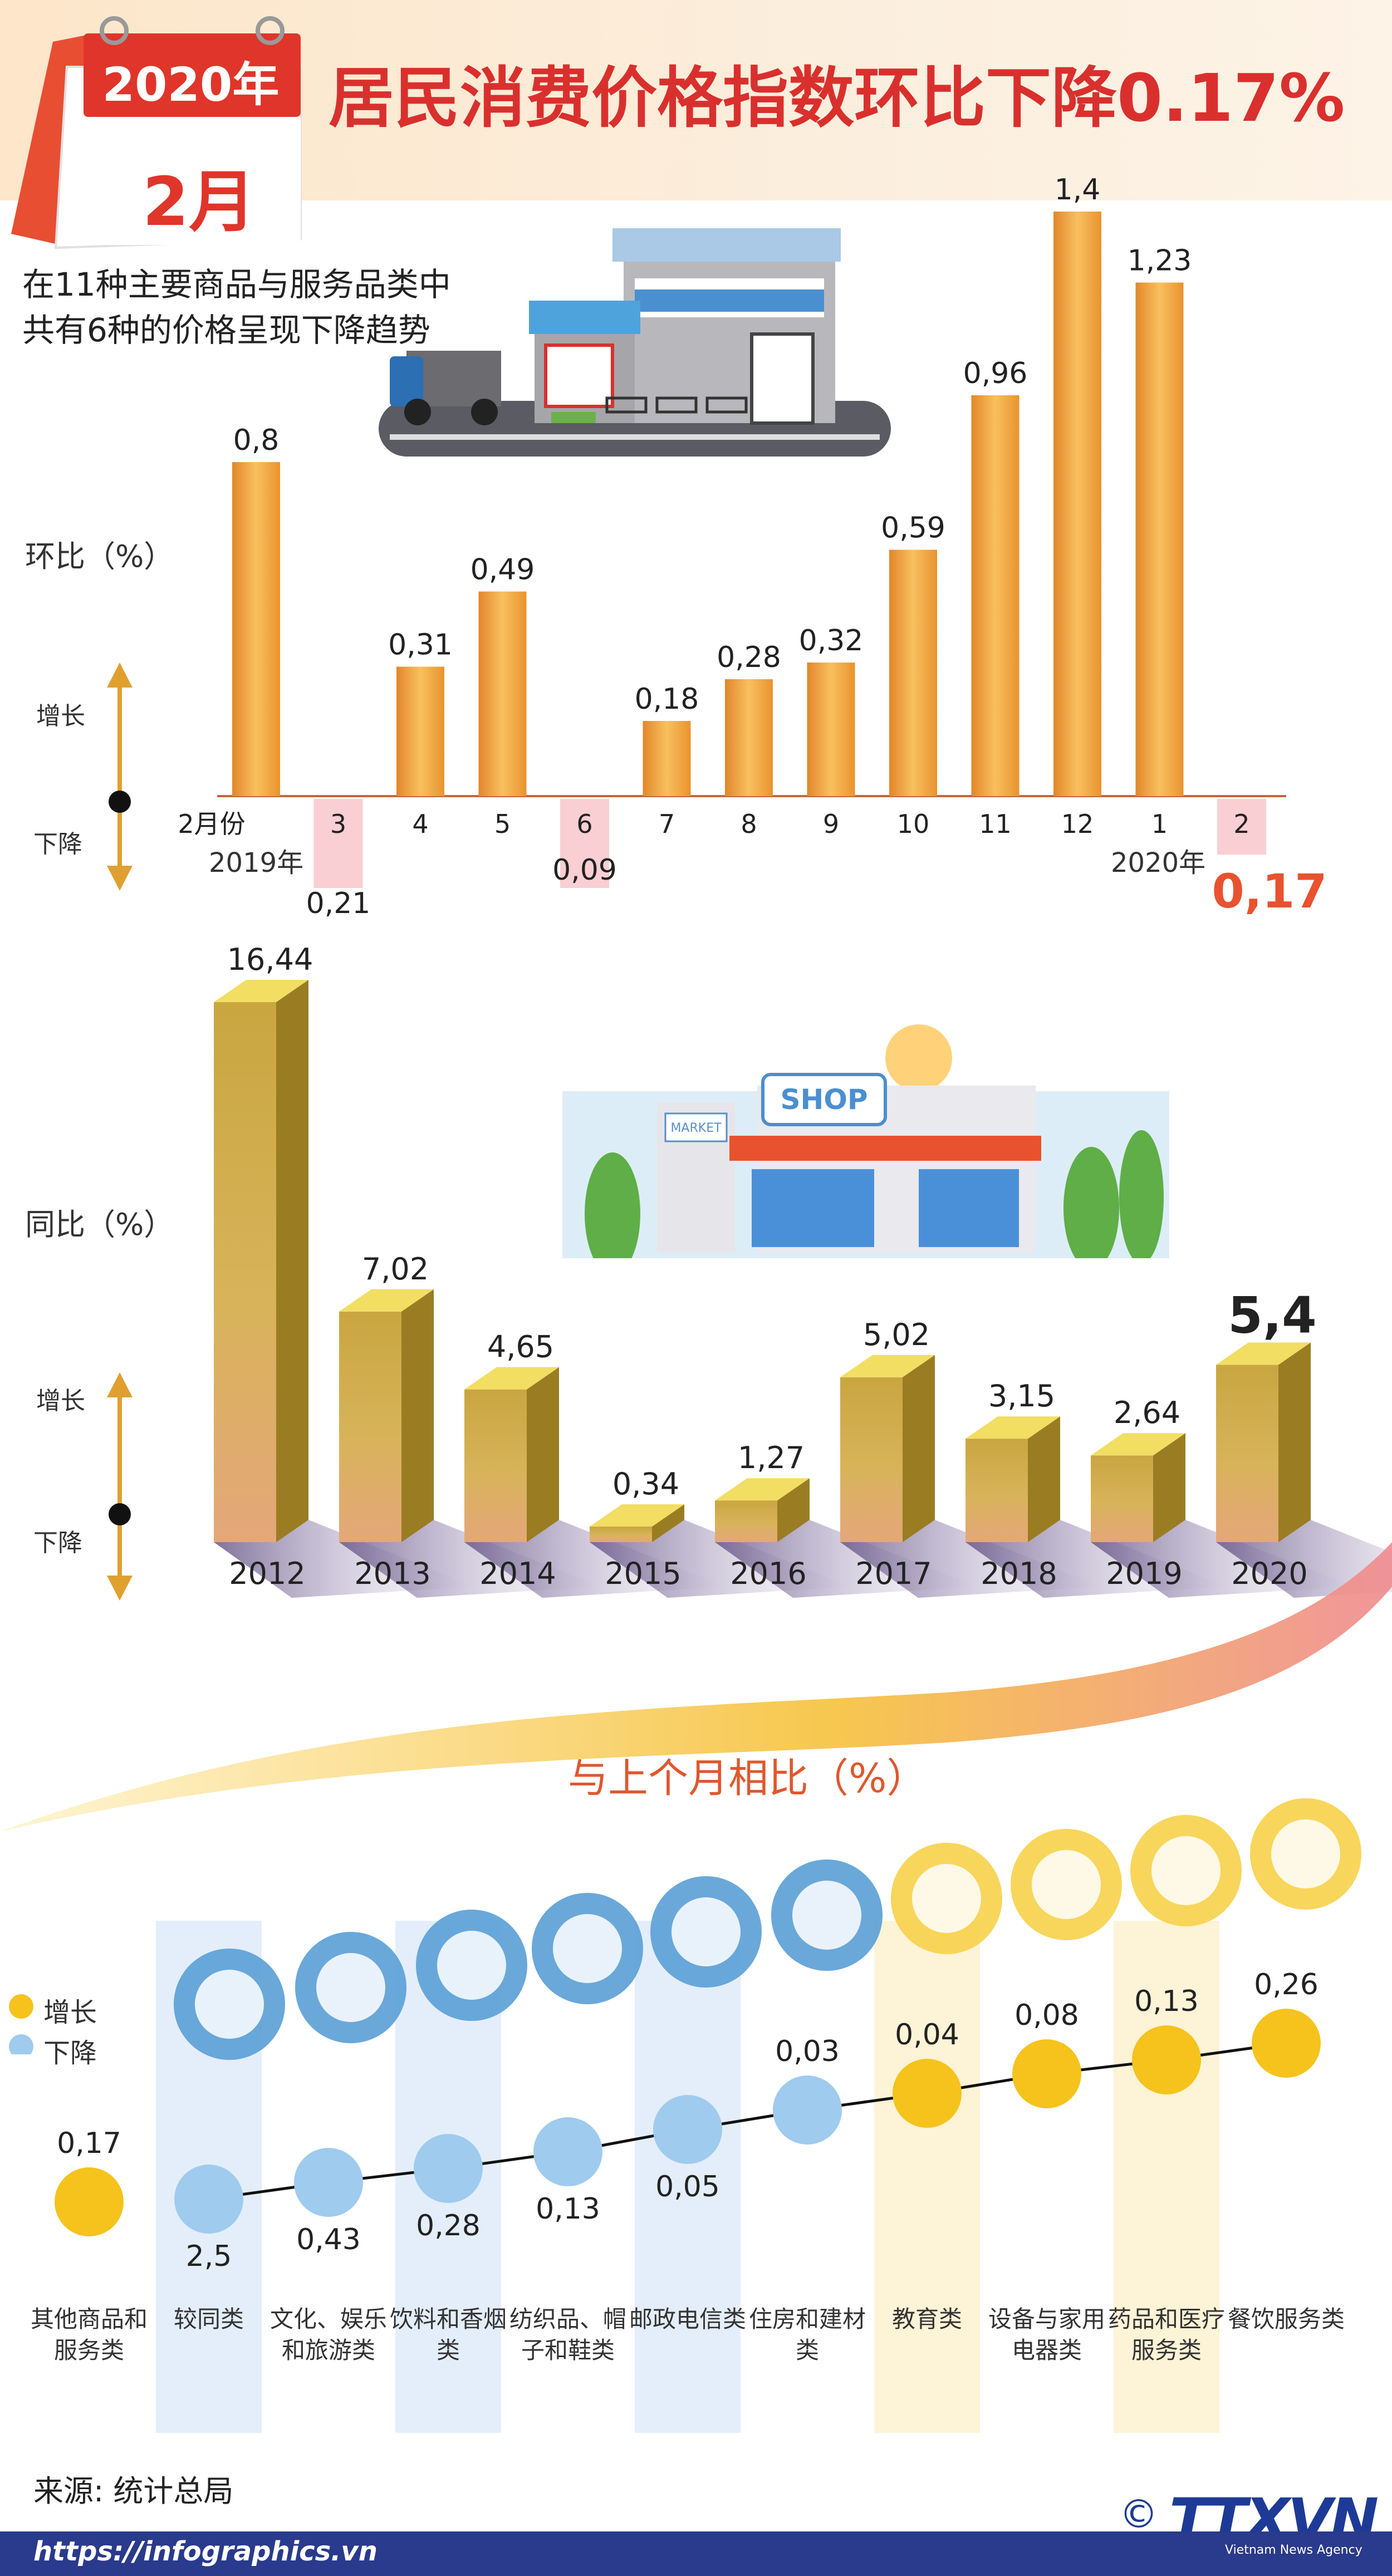  What do you see at coordinates (338, 903) in the screenshot?
I see `chart1-value-label-1: 0,21` at bounding box center [338, 903].